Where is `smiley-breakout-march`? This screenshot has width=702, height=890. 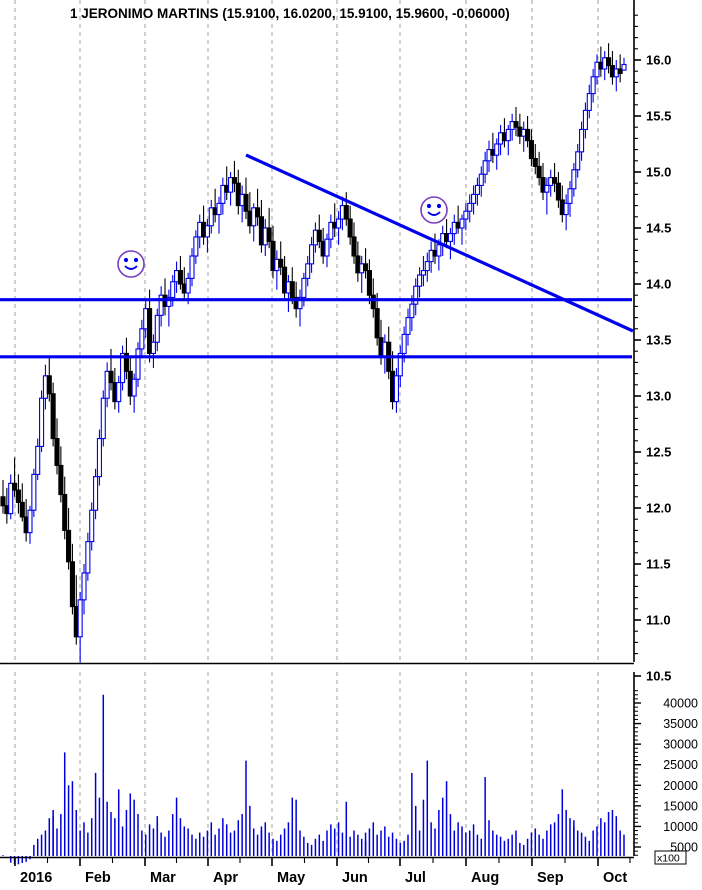 smiley-breakout-march is located at coordinates (131, 264).